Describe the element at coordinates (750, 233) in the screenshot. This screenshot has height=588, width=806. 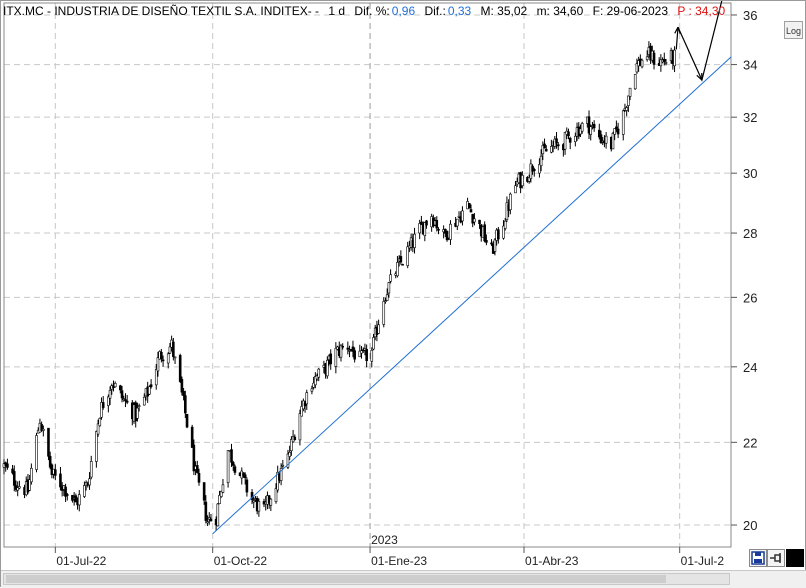
I see `y-tick-label: 28` at that location.